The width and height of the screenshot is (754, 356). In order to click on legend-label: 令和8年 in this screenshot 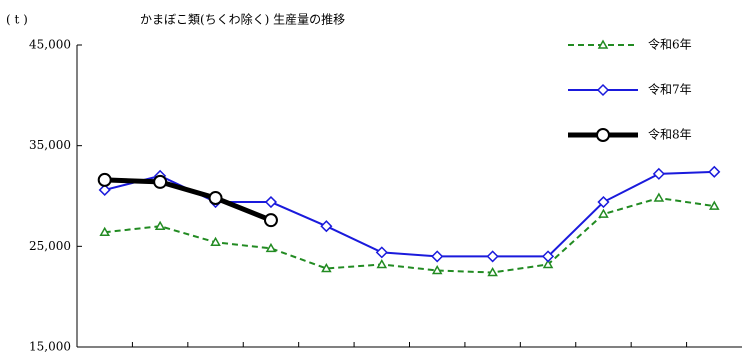, I will do `click(670, 134)`.